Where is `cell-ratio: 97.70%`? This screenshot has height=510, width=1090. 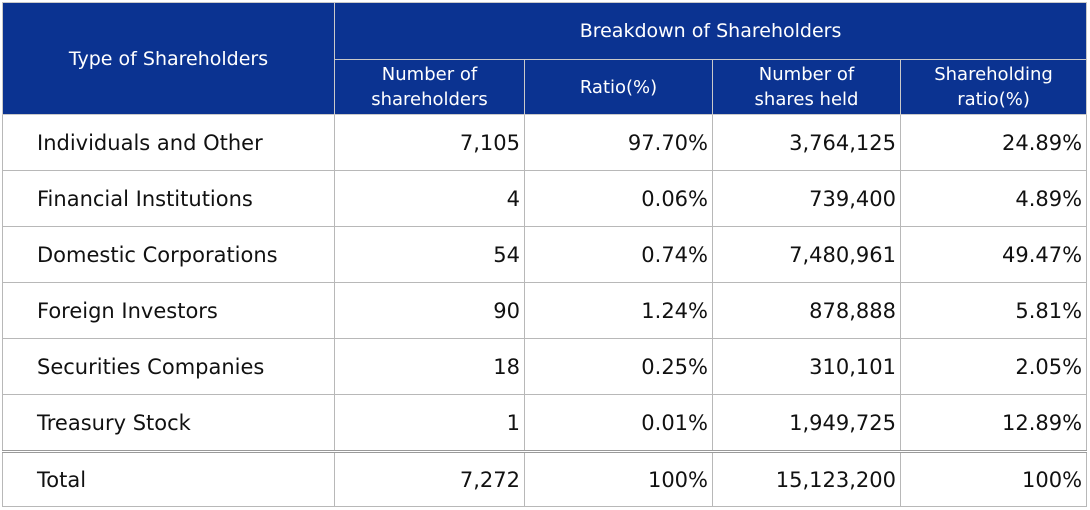 cell-ratio: 97.70% is located at coordinates (618, 142).